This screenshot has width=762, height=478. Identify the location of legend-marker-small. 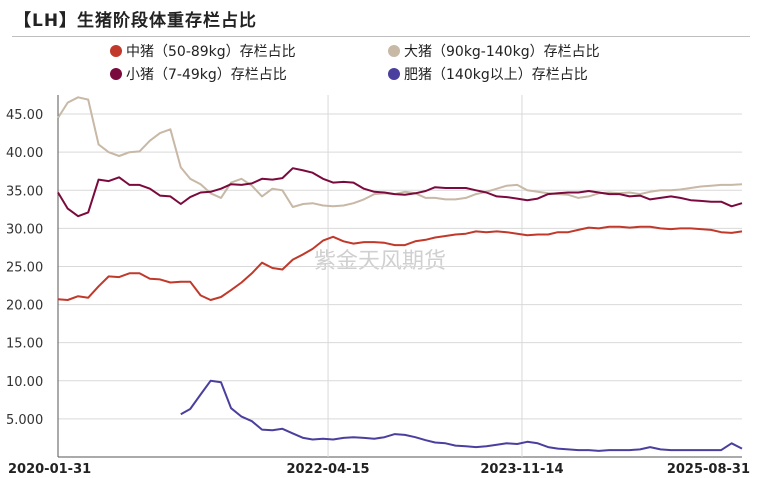
(116, 74).